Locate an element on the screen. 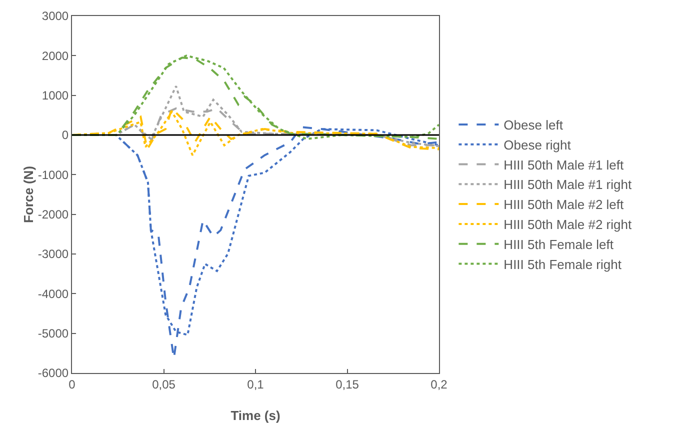  y-tick-label: 1000 is located at coordinates (55, 95).